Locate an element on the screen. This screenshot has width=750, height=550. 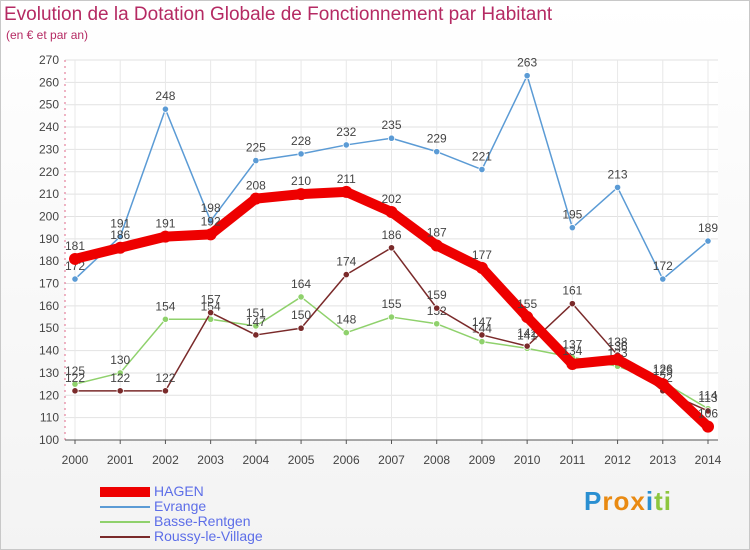
y-tick-label: 140 is located at coordinates (49, 351).